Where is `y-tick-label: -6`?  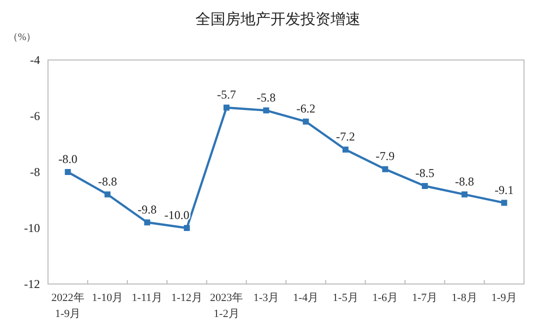
y-tick-label: -6 is located at coordinates (35, 116).